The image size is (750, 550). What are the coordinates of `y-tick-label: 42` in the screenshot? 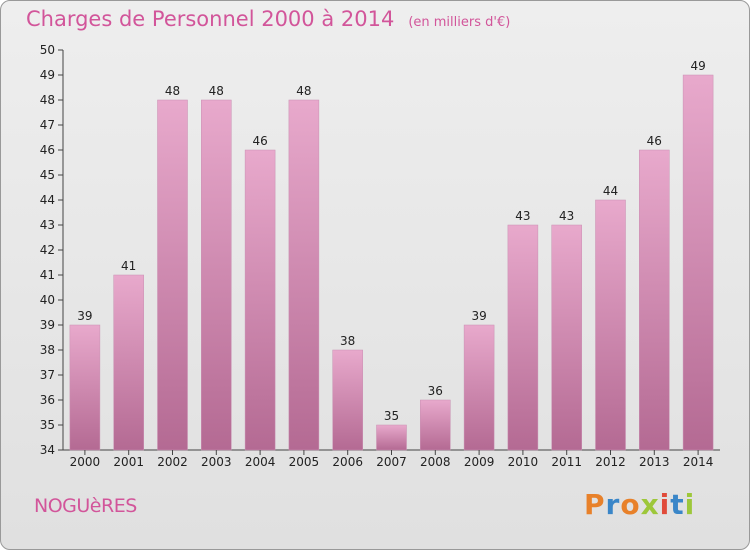 It's located at (47, 250).